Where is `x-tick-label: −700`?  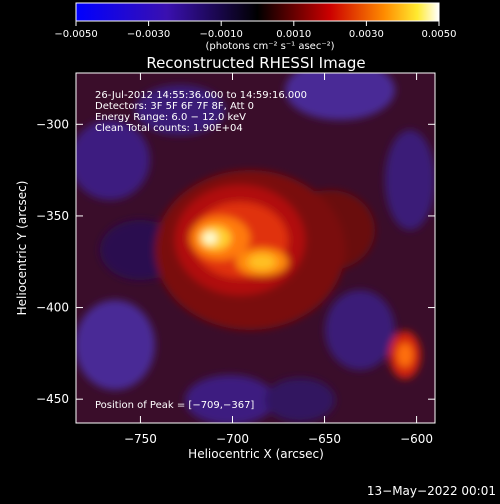 x-tick-label: −700 is located at coordinates (232, 439).